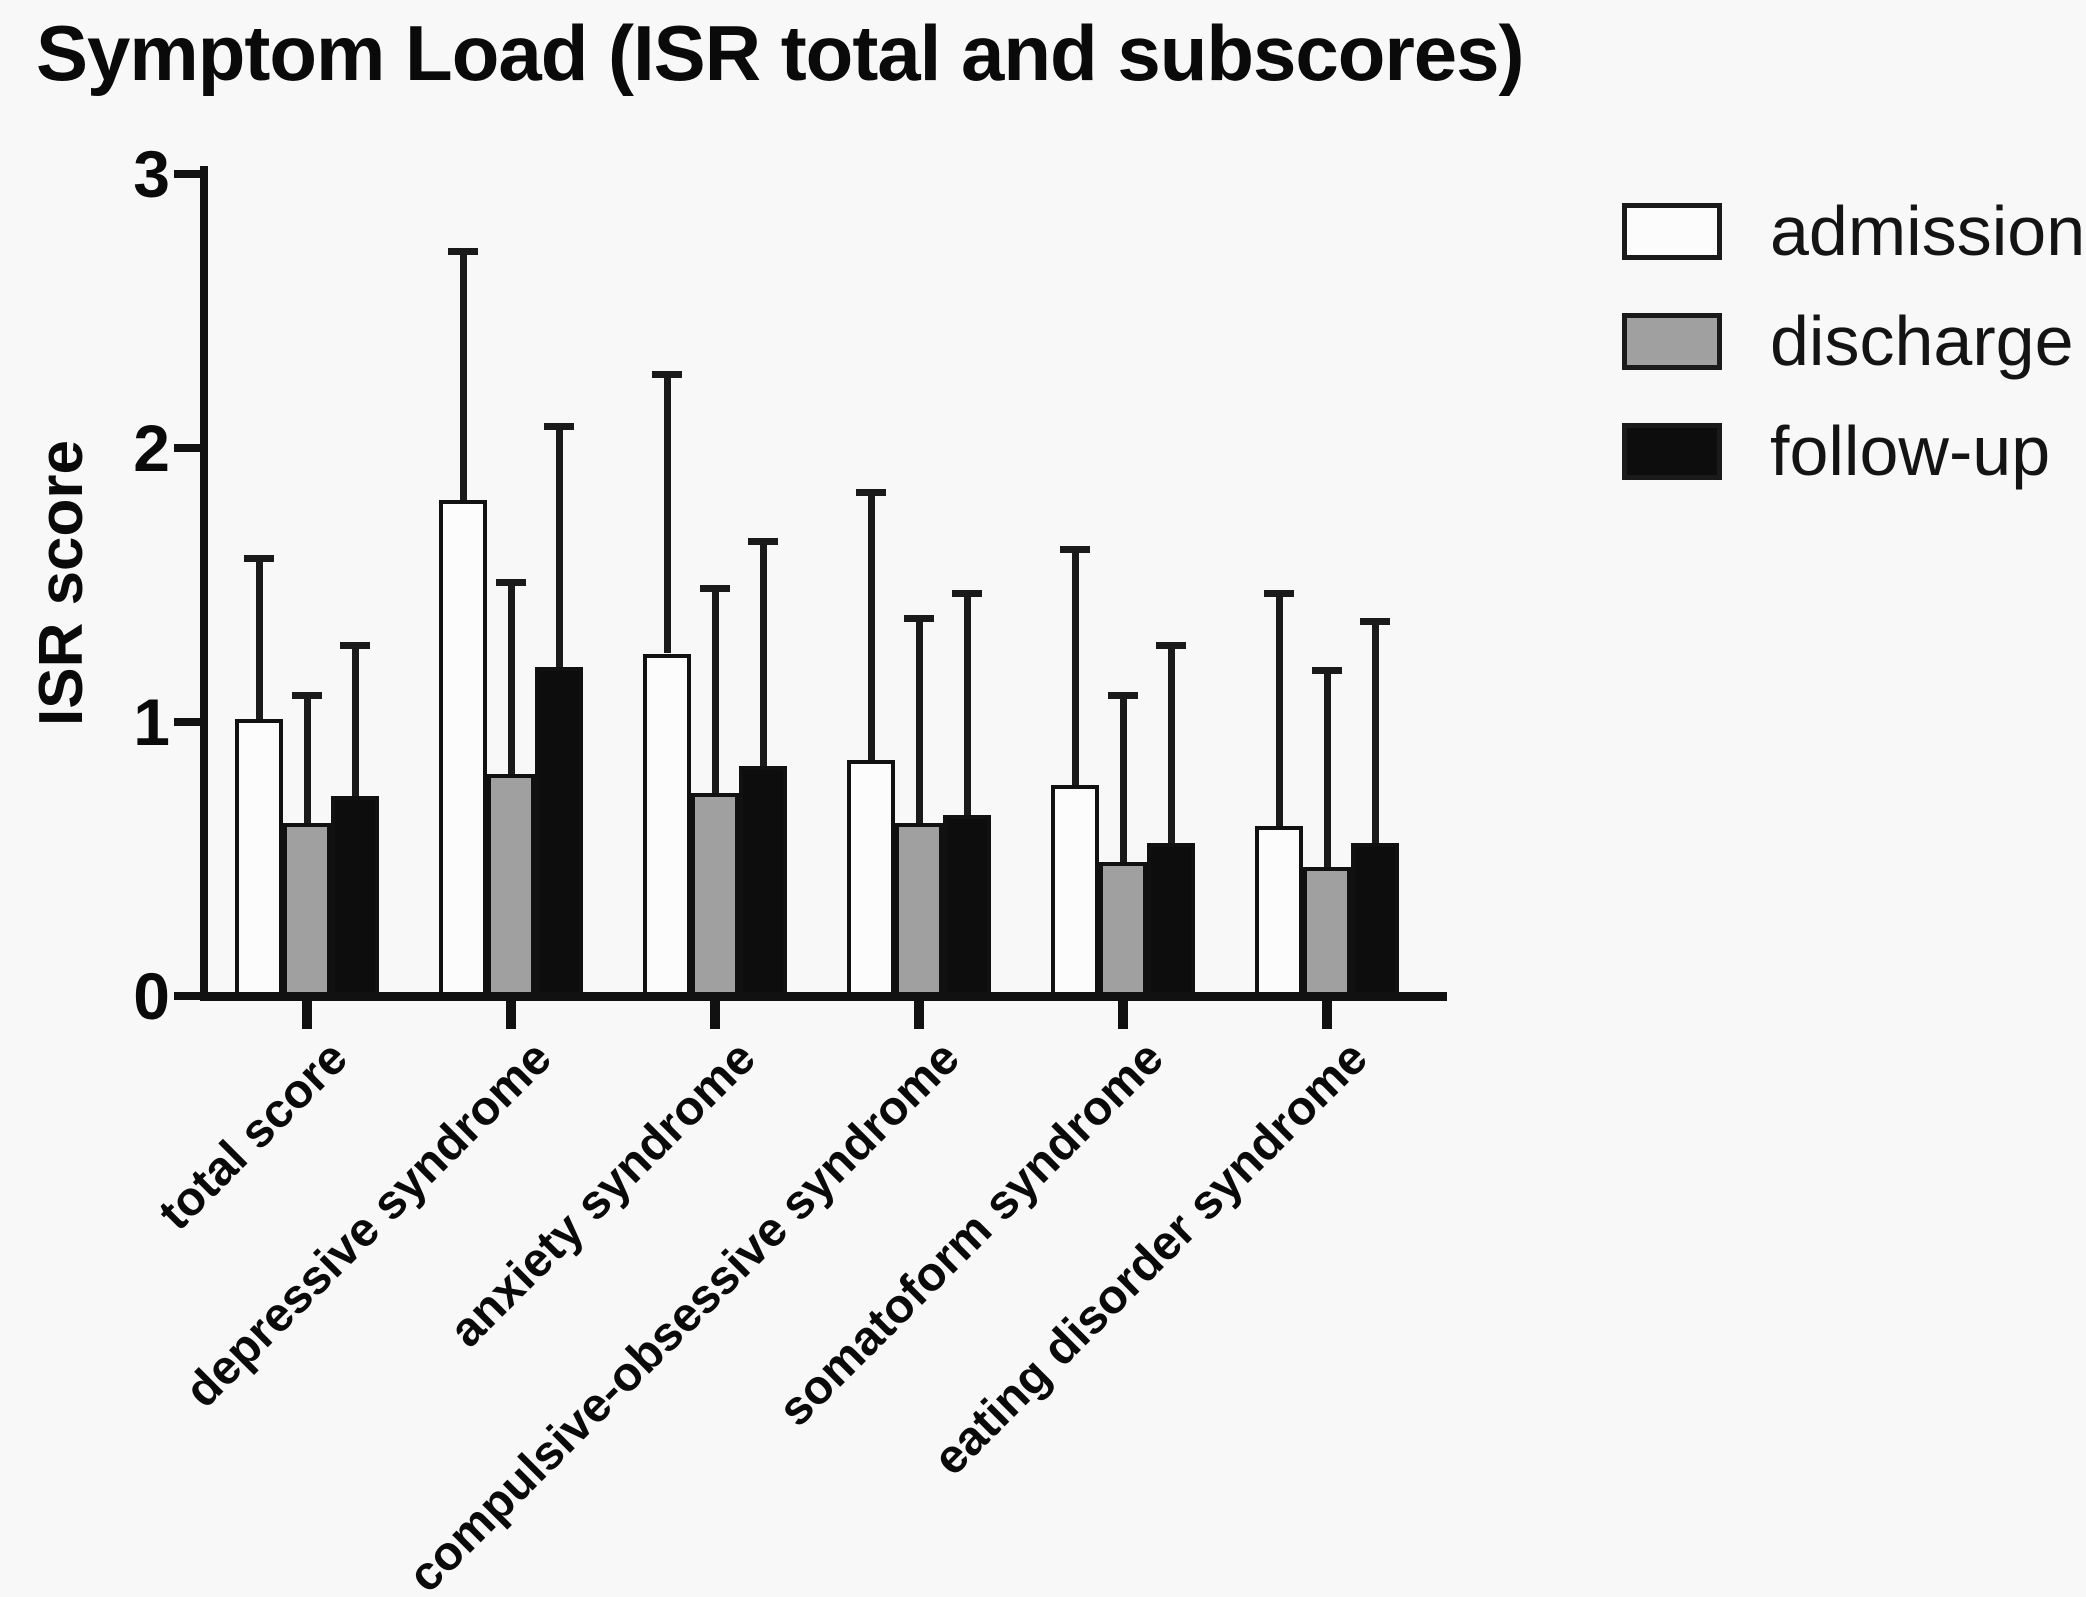 The image size is (2086, 1597). I want to click on bar-admission-group3, so click(667, 824).